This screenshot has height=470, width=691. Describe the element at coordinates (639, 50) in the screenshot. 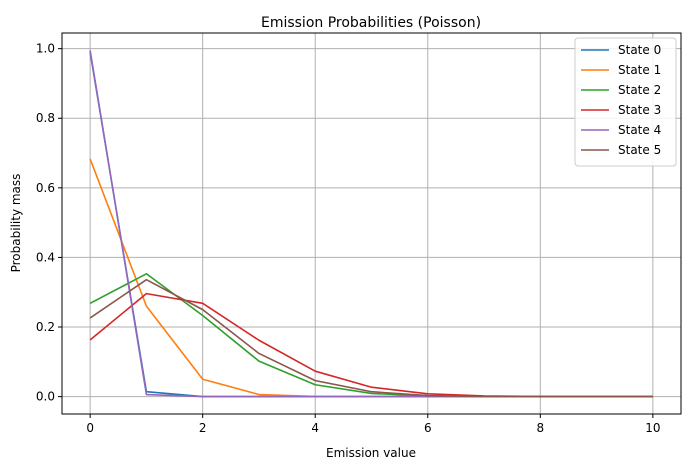

I see `legend-label: State 0` at that location.